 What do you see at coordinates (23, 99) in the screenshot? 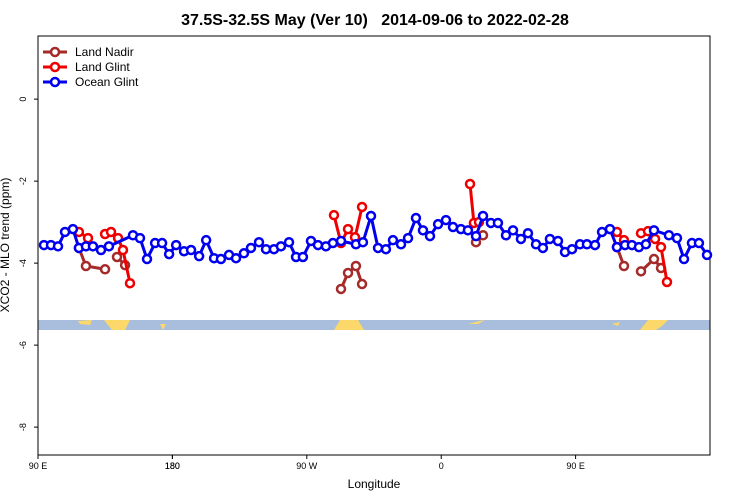
I see `y-tick-label: 0` at bounding box center [23, 99].